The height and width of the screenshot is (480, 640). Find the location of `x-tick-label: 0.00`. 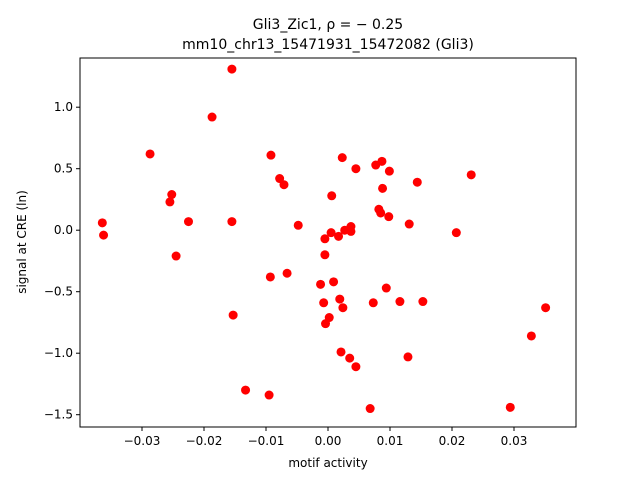

x-tick-label: 0.00 is located at coordinates (328, 441).